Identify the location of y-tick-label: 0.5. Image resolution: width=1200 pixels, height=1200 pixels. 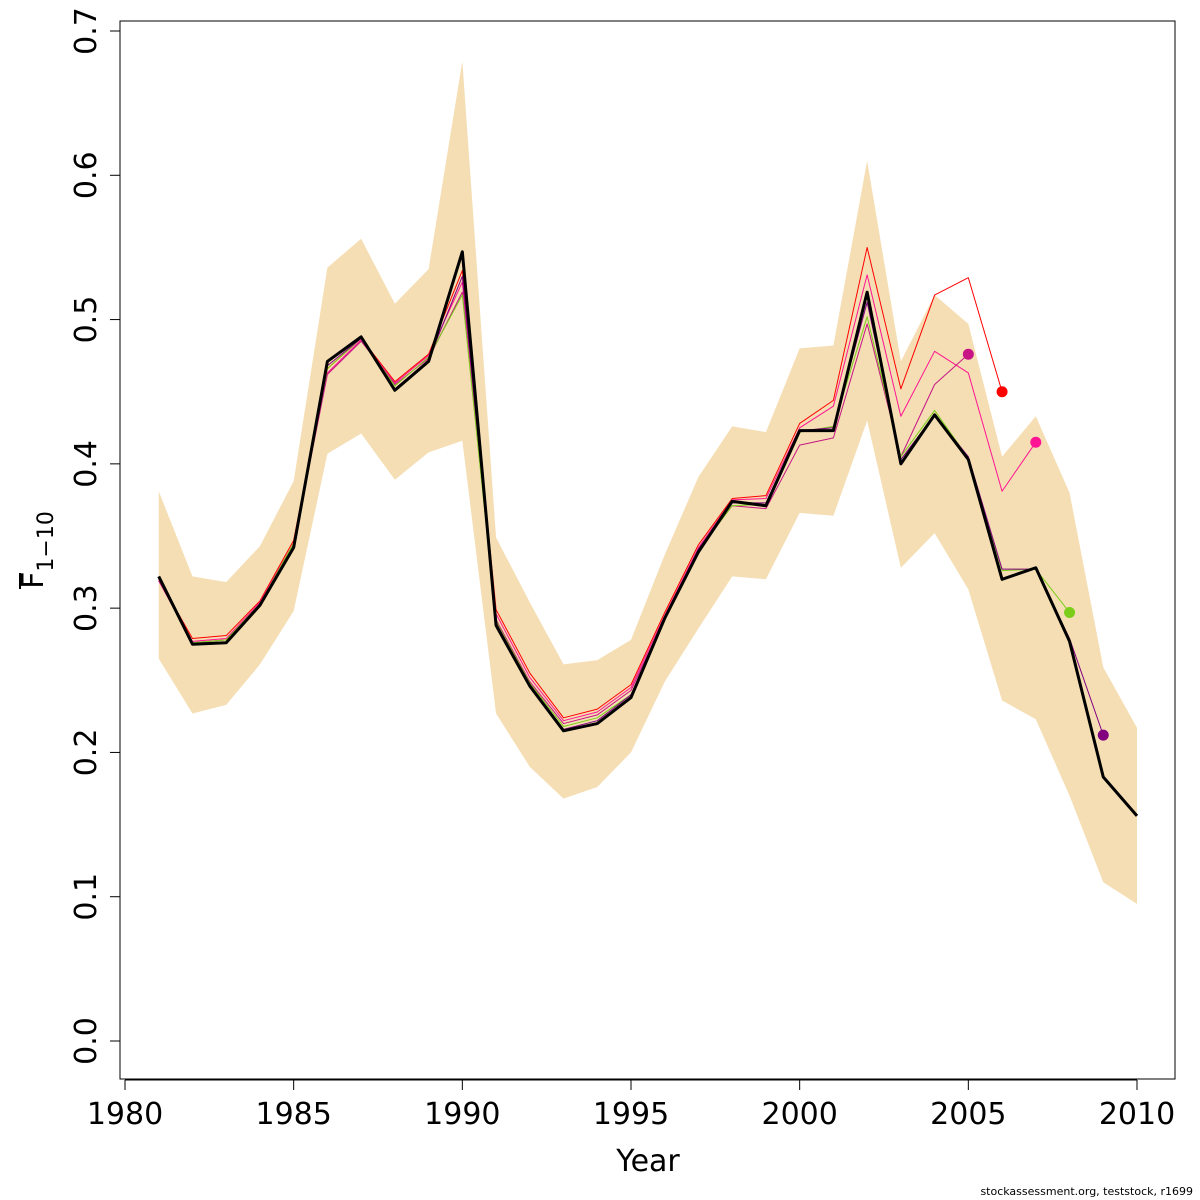
(86, 320).